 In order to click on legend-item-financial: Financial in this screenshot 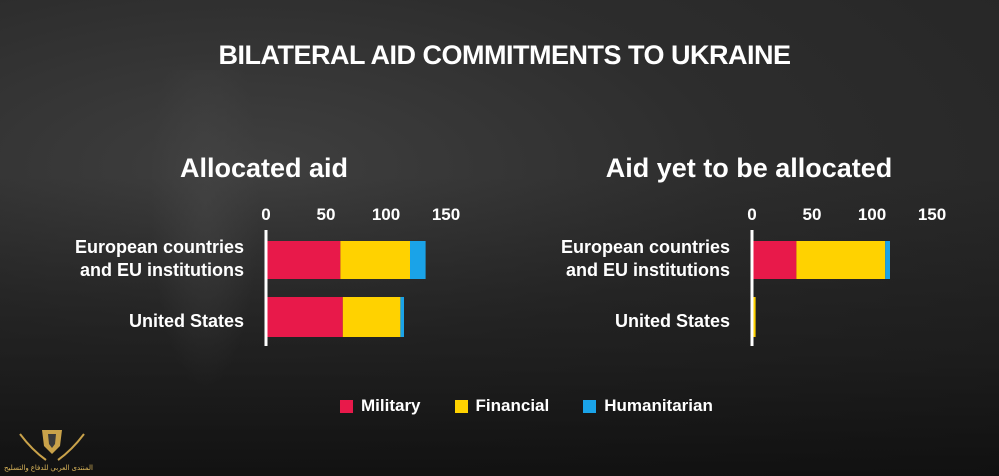, I will do `click(502, 406)`.